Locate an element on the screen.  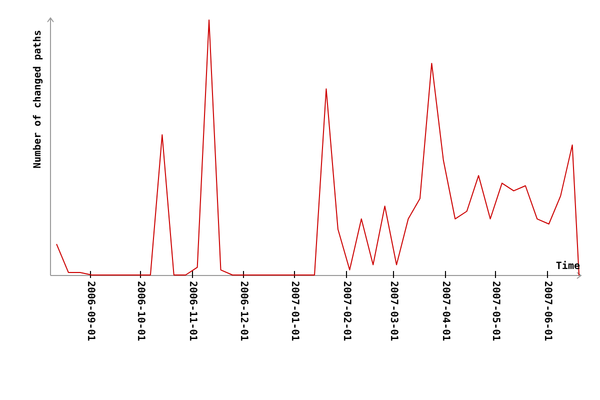
x-tick-label: 2007-04-01 is located at coordinates (445, 311).